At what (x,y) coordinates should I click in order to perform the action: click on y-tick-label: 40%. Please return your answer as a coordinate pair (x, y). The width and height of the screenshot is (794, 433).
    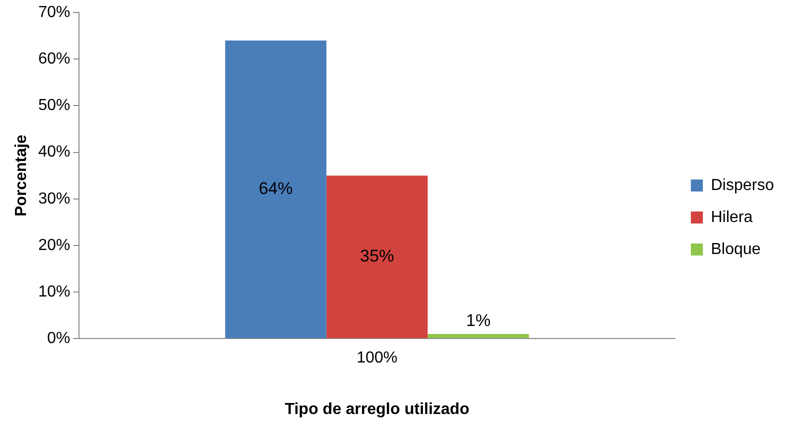
    Looking at the image, I should click on (54, 152).